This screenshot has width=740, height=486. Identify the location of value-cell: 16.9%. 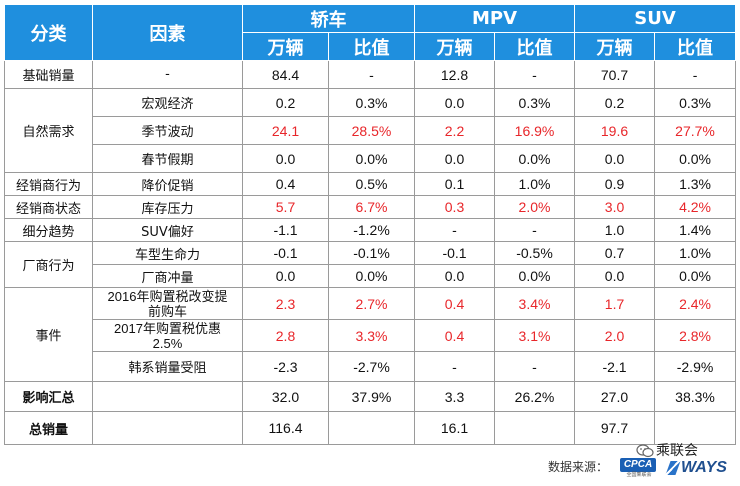
(534, 130).